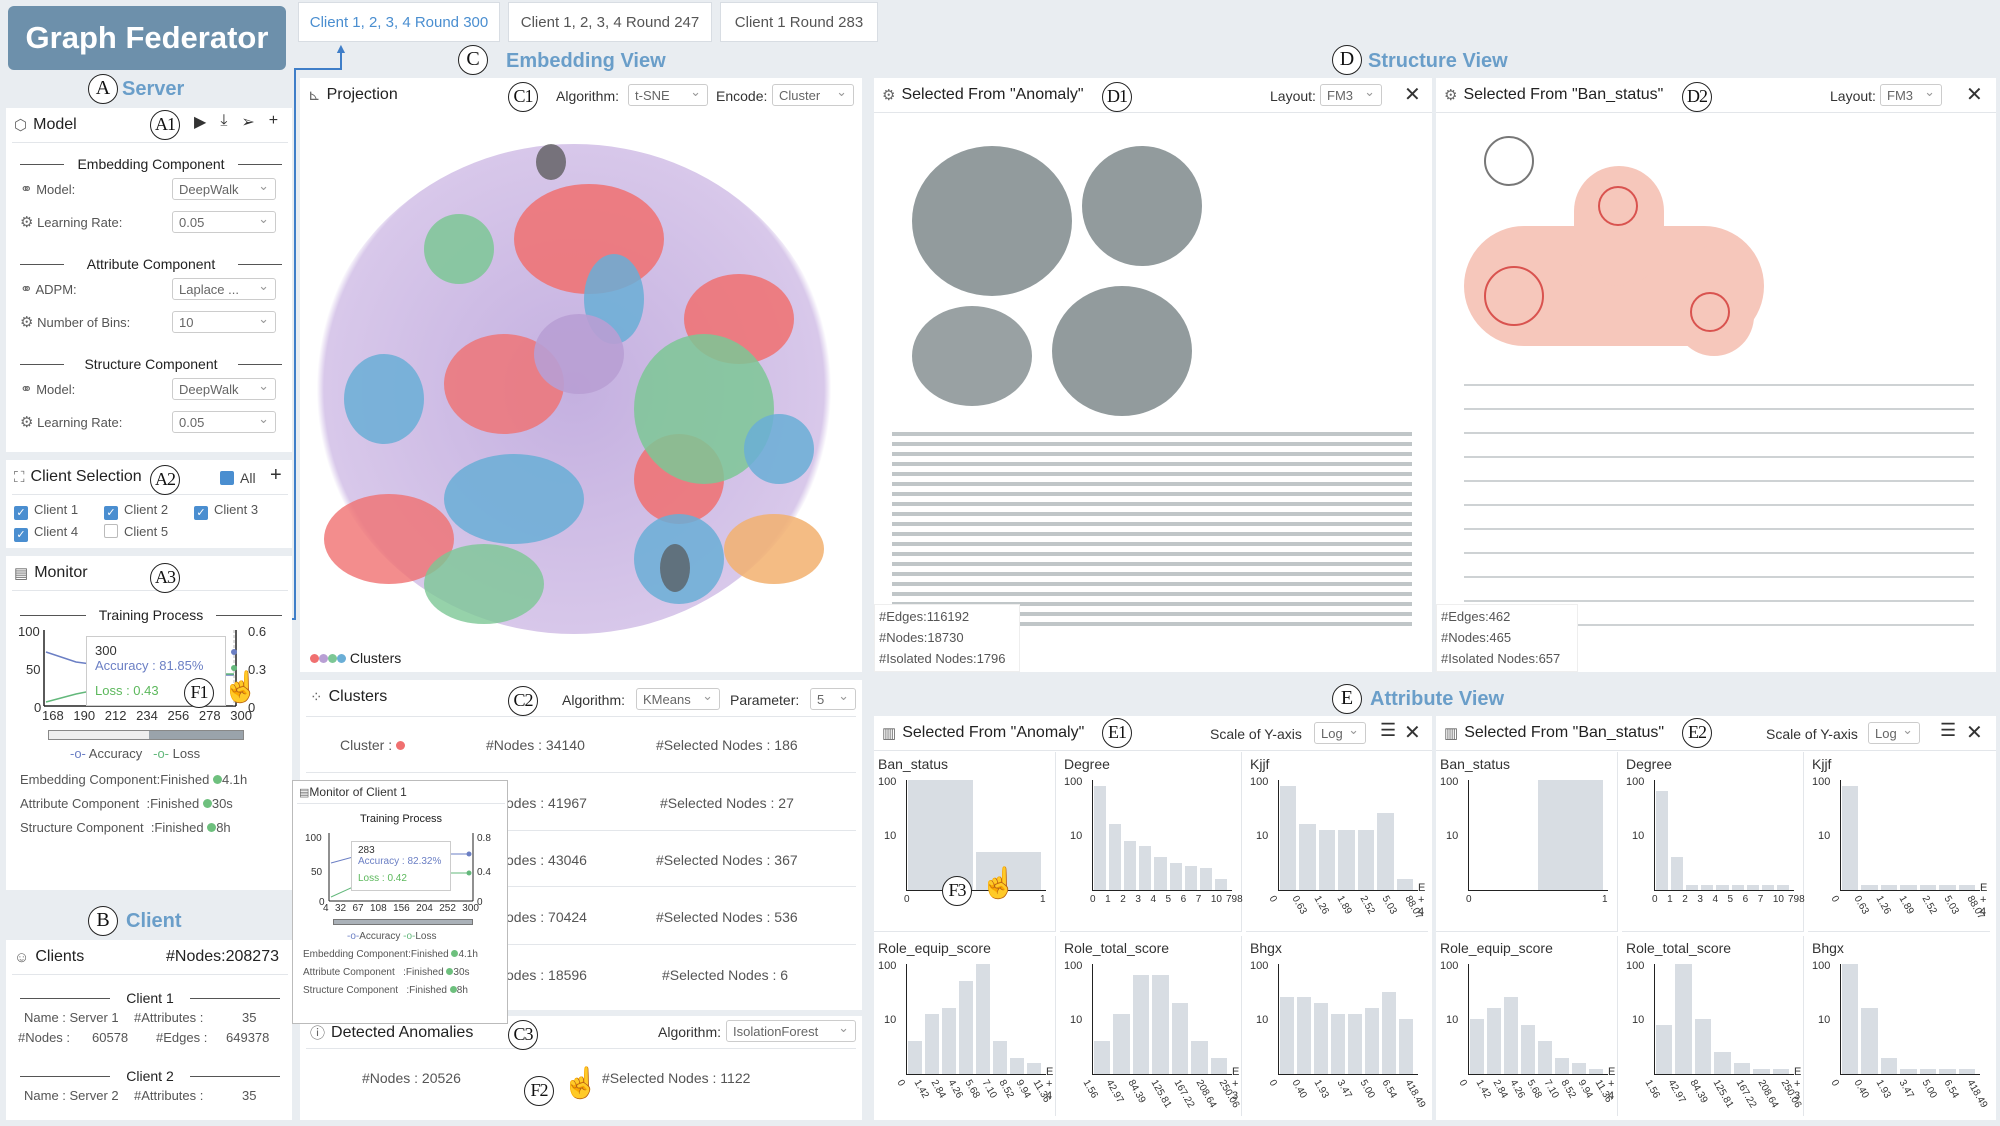 The width and height of the screenshot is (2000, 1126). What do you see at coordinates (1948, 730) in the screenshot?
I see `list-icon: ☰` at bounding box center [1948, 730].